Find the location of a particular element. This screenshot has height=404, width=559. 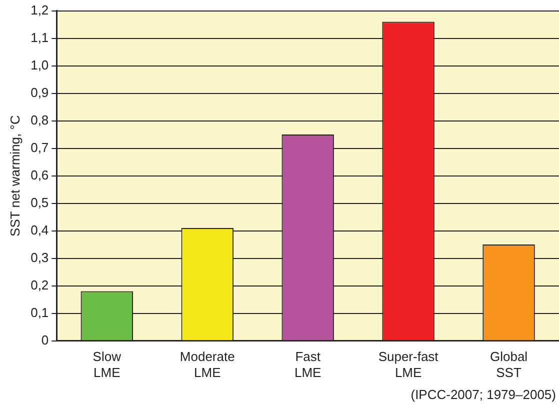

y-tick-label: 0,3 is located at coordinates (39, 257).